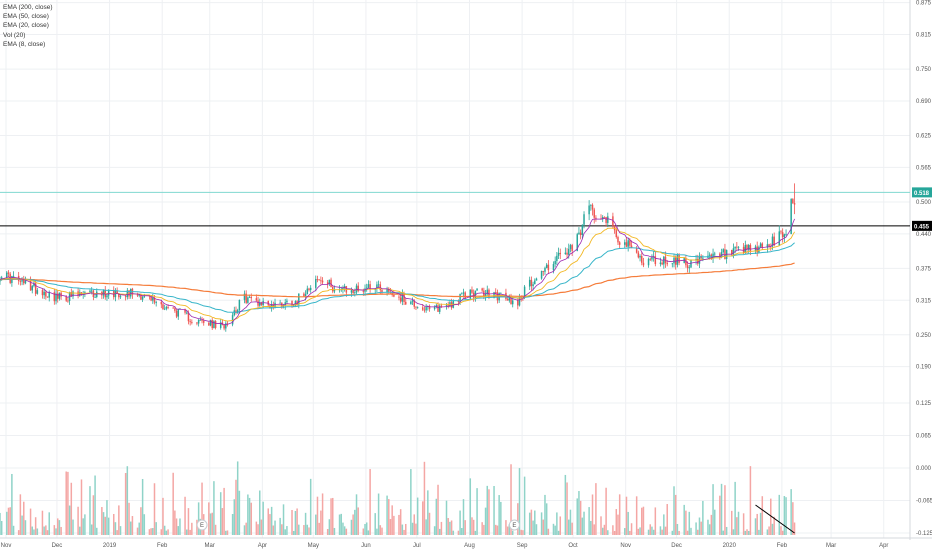  I want to click on legend-ema-8: EMA (8, close), so click(24, 44).